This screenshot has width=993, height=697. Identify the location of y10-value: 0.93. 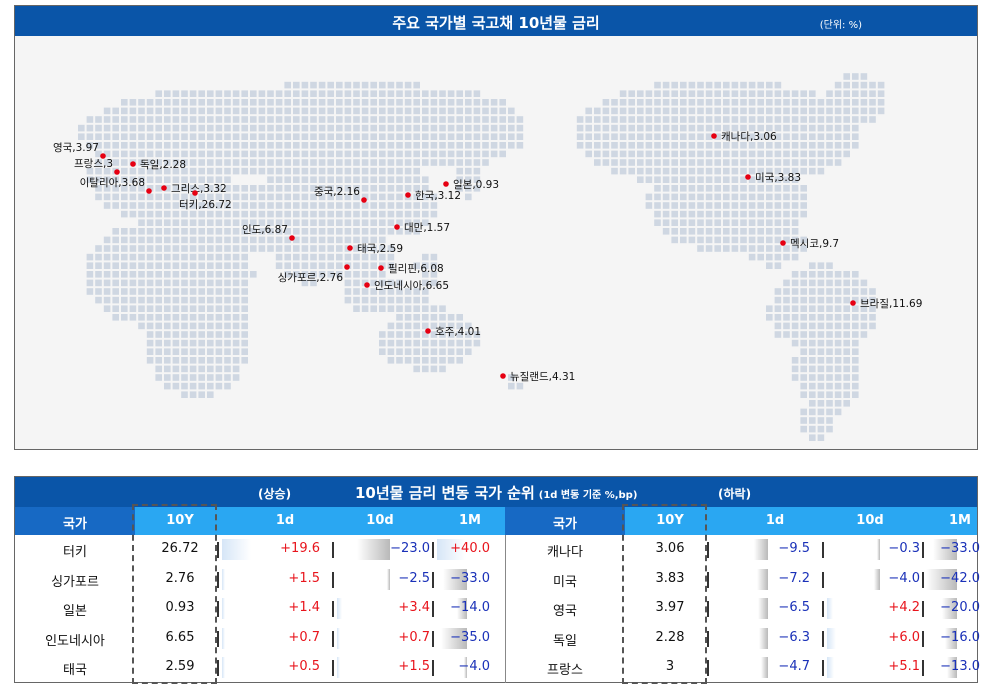
(180, 607).